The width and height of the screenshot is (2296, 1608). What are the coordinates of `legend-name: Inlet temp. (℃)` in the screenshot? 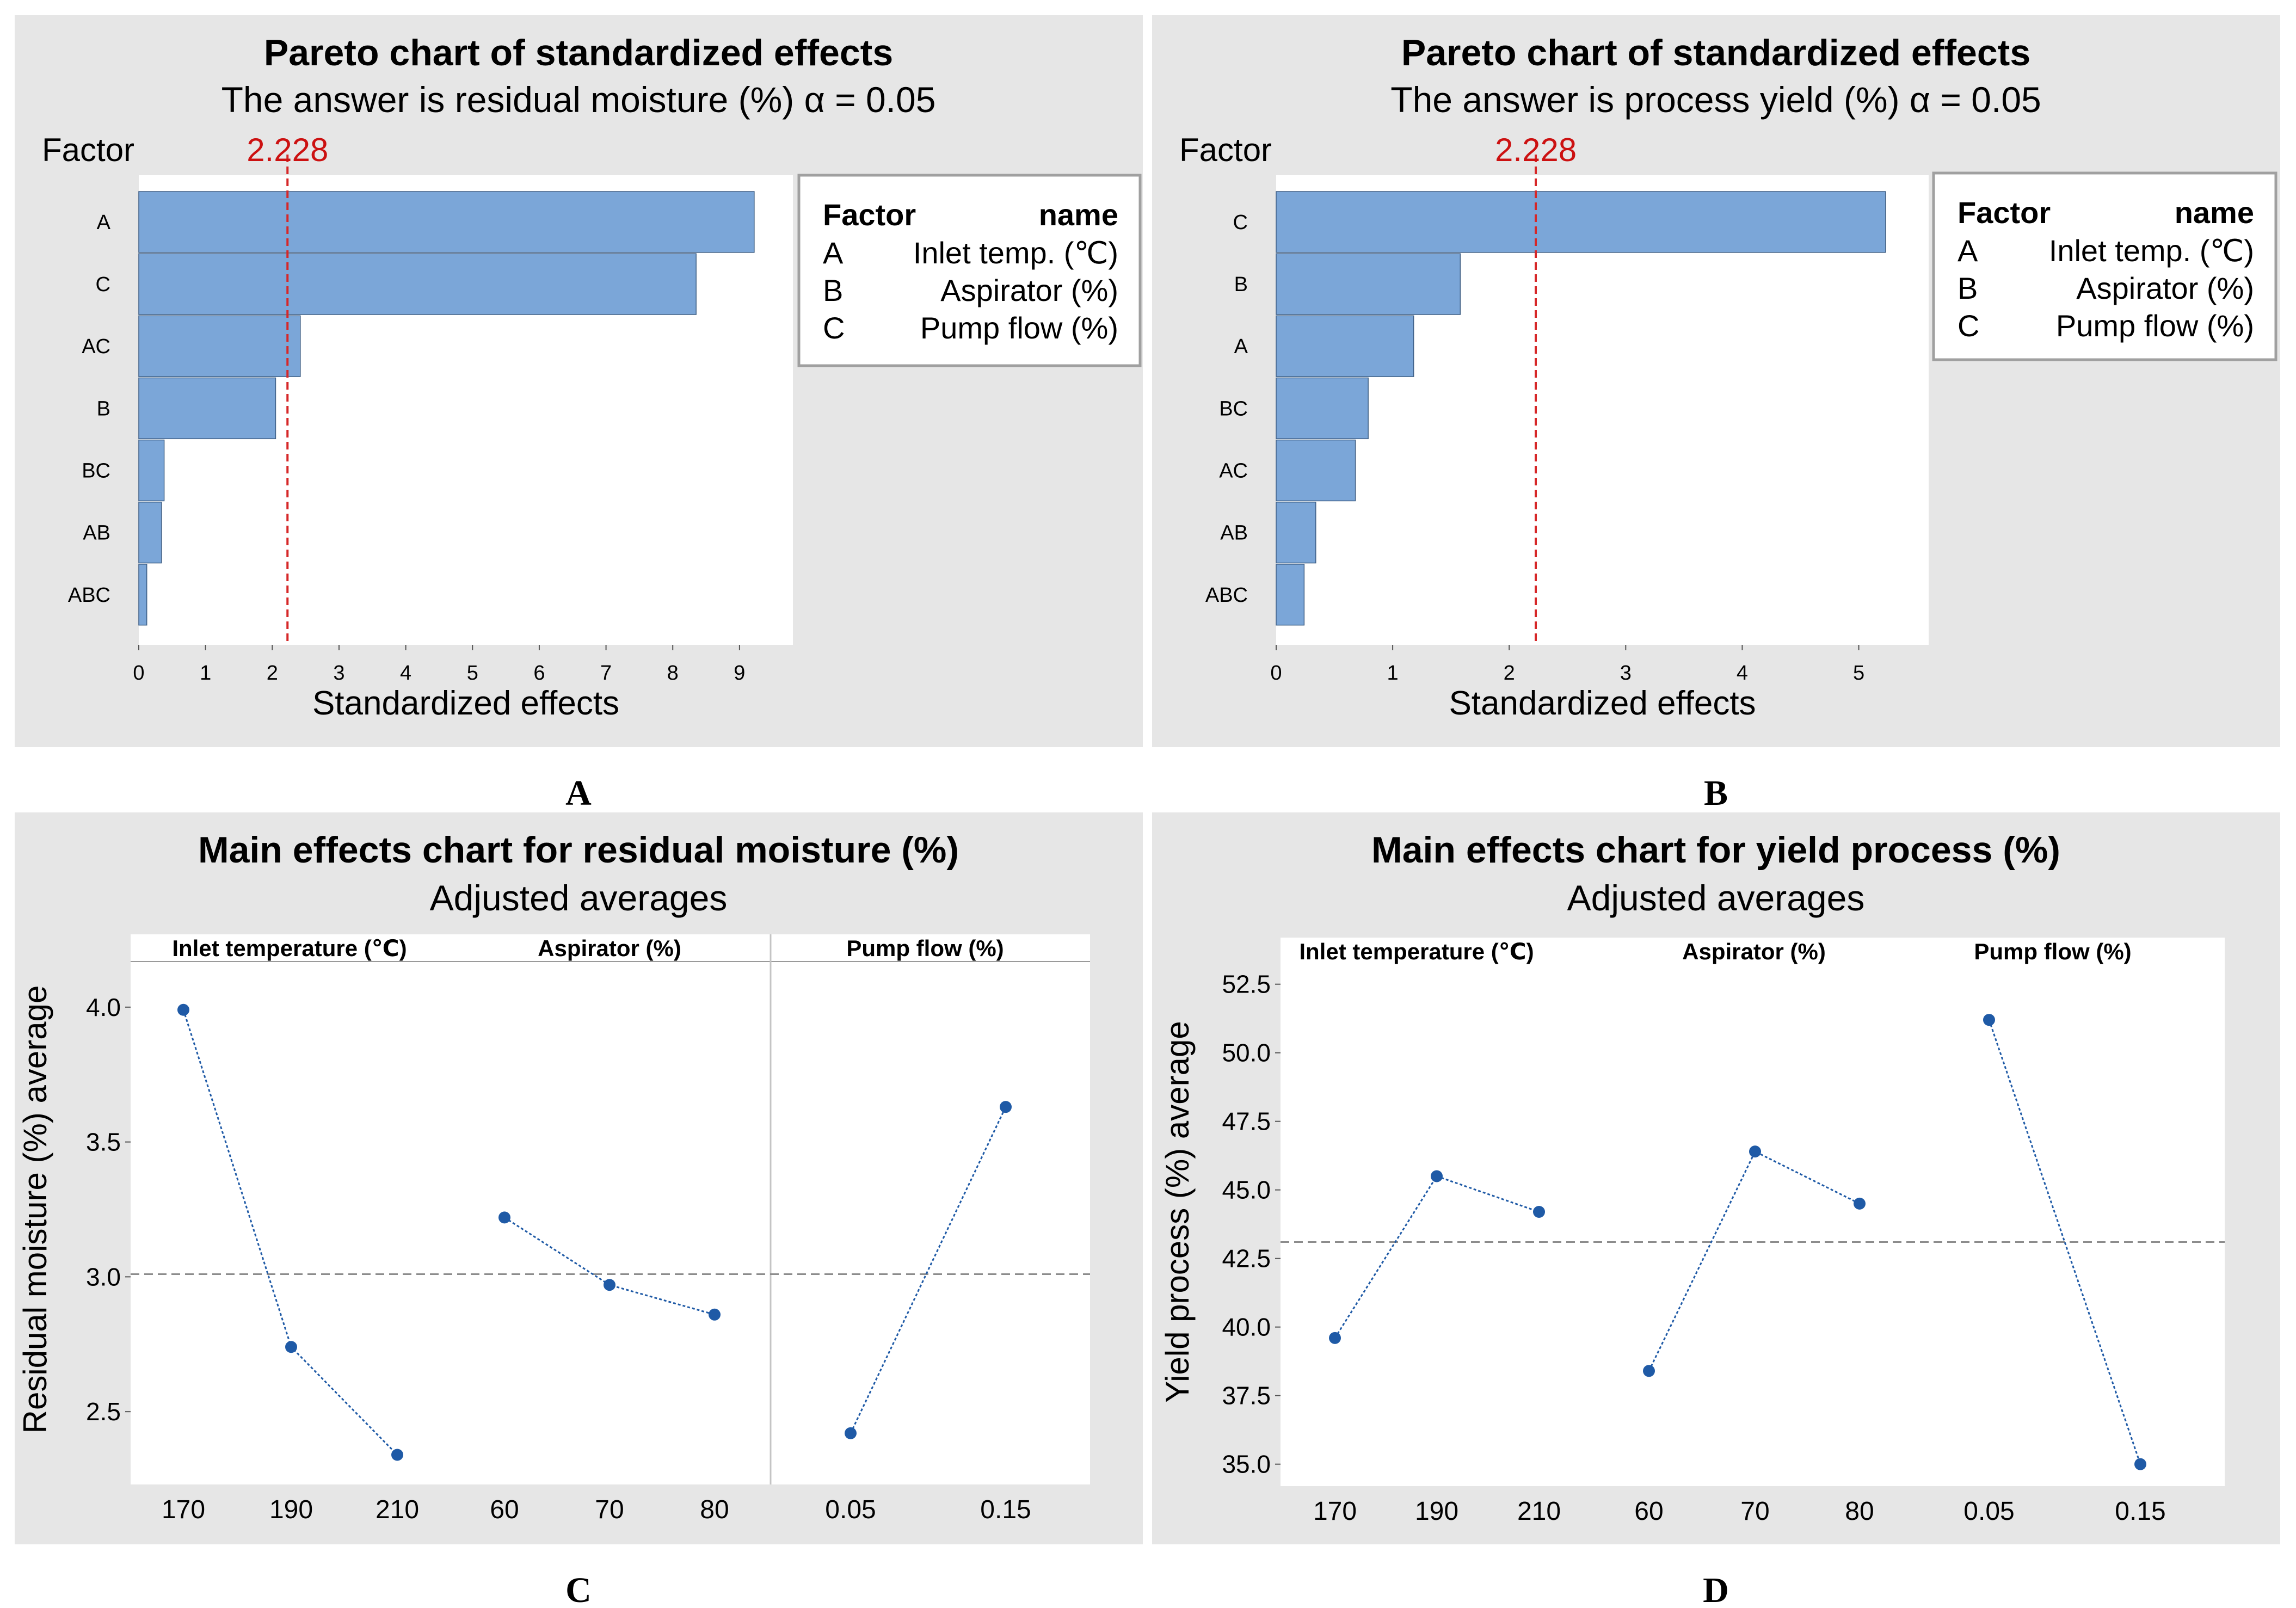 It's located at (1015, 253).